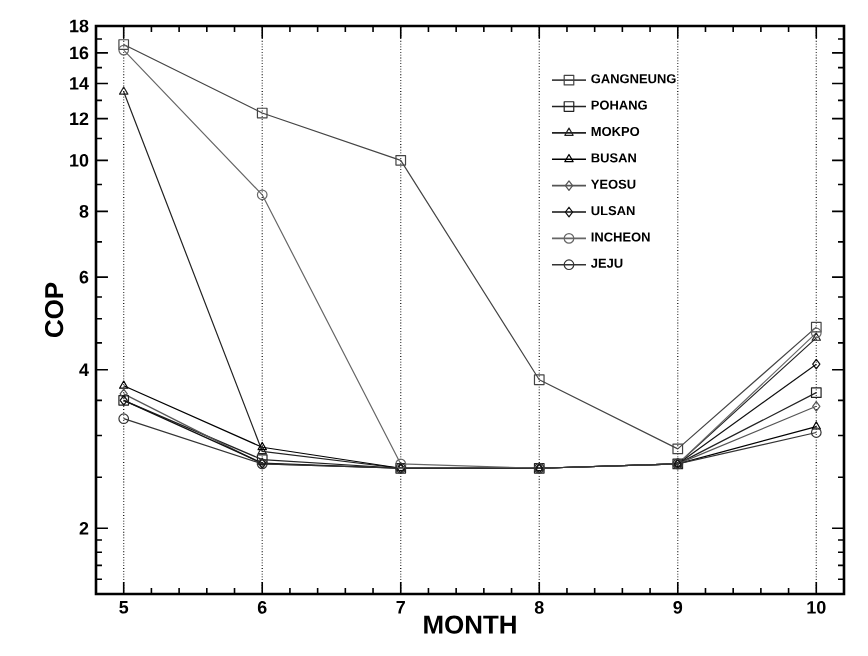  Describe the element at coordinates (79, 83) in the screenshot. I see `y-tick-label: 14` at that location.